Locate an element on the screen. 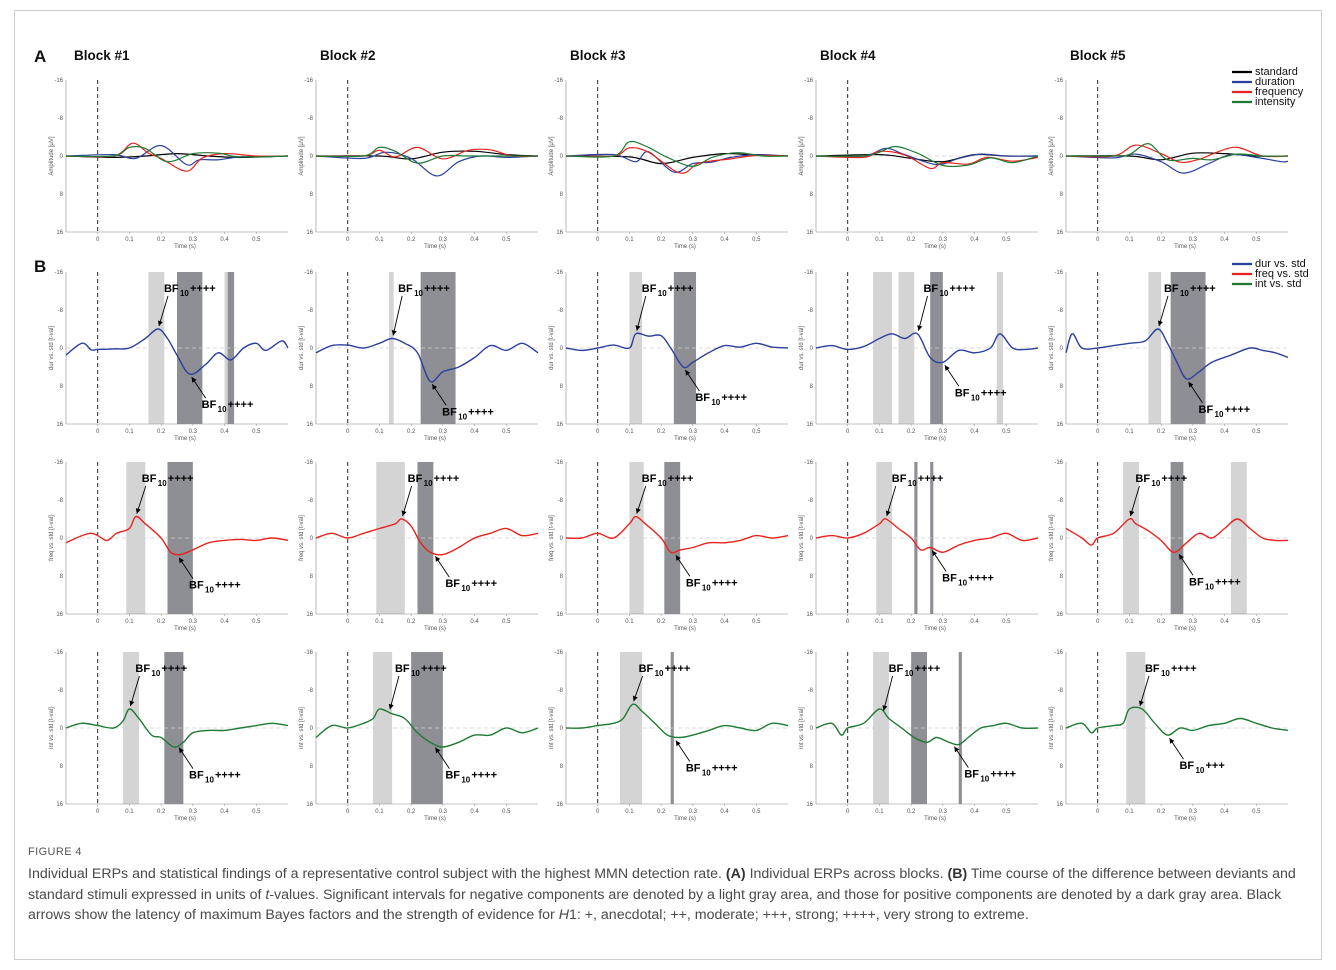 The width and height of the screenshot is (1336, 970). caption-a-tag: (A) is located at coordinates (735, 874).